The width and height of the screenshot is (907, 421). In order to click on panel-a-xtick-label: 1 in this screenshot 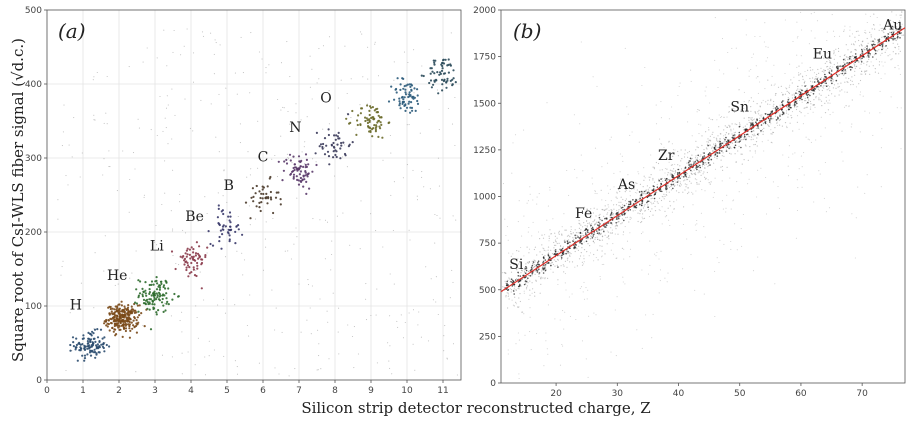, I will do `click(83, 391)`.